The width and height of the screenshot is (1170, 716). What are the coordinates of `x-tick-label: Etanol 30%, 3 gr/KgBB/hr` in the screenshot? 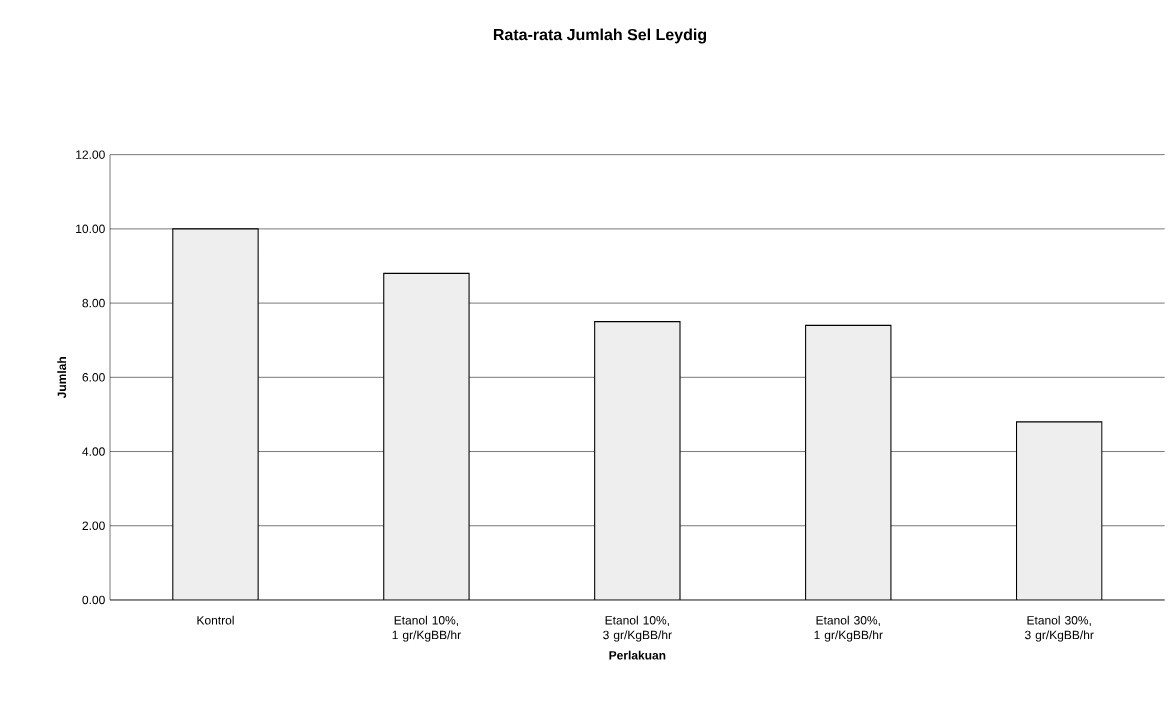 It's located at (1059, 628).